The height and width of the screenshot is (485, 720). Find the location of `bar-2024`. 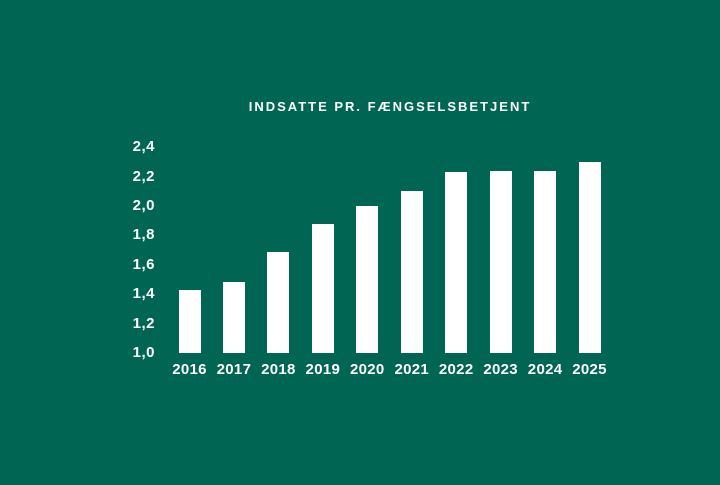

bar-2024 is located at coordinates (545, 261).